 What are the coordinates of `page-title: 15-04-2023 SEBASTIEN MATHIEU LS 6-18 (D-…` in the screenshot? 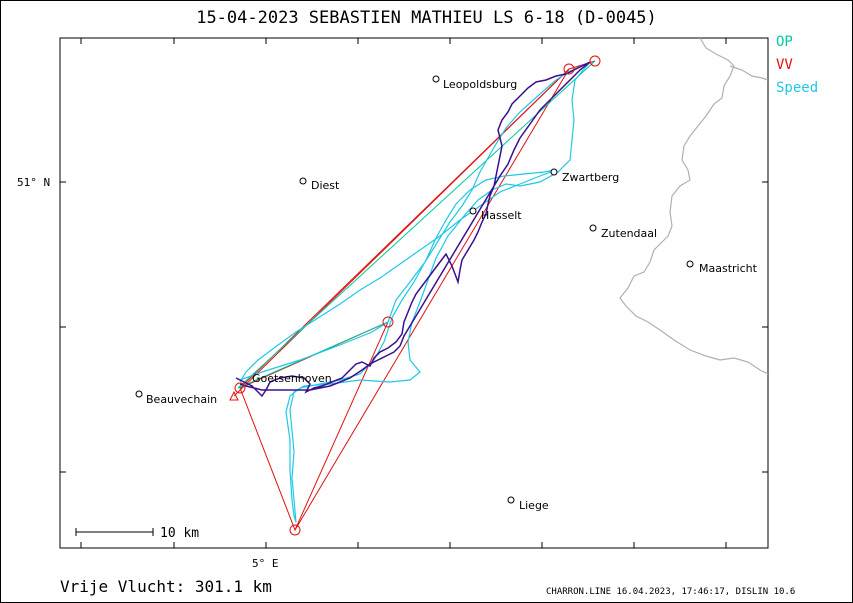 It's located at (426, 18).